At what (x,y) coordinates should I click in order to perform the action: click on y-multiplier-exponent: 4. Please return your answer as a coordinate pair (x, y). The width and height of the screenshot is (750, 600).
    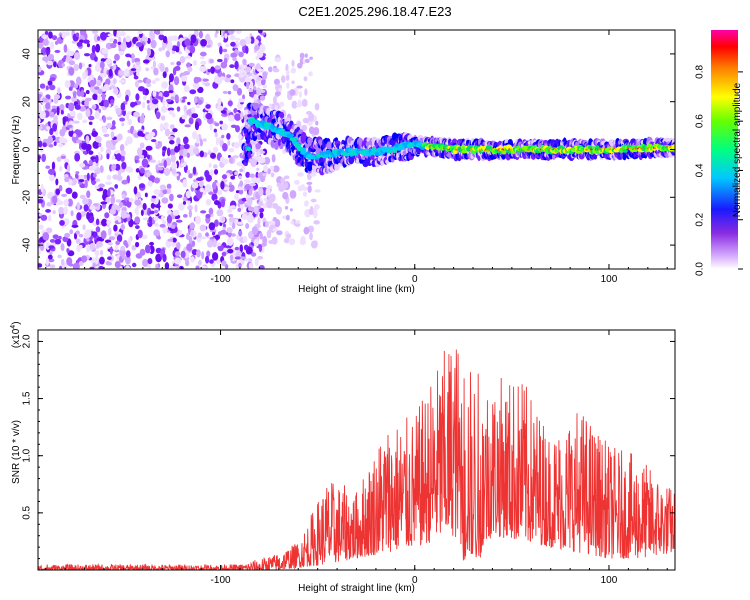
    Looking at the image, I should click on (13, 326).